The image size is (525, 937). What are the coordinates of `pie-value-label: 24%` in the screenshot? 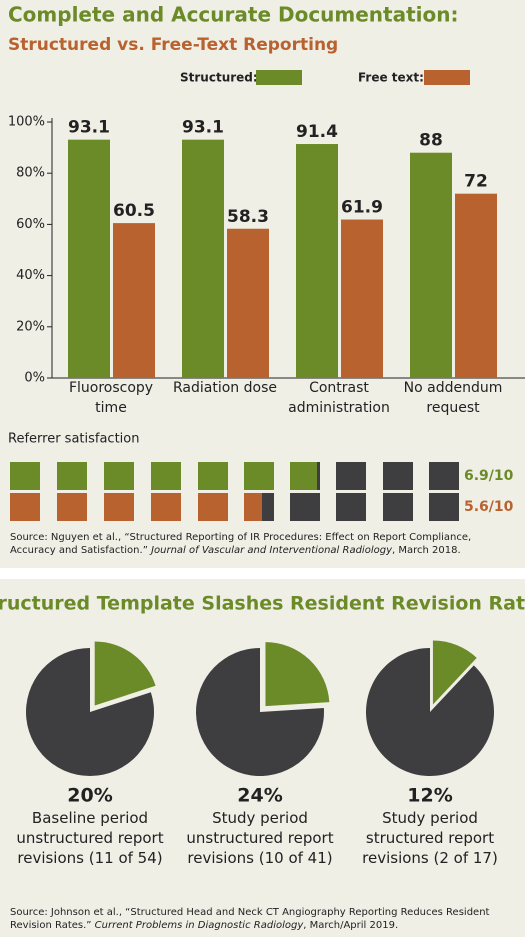 It's located at (259, 796).